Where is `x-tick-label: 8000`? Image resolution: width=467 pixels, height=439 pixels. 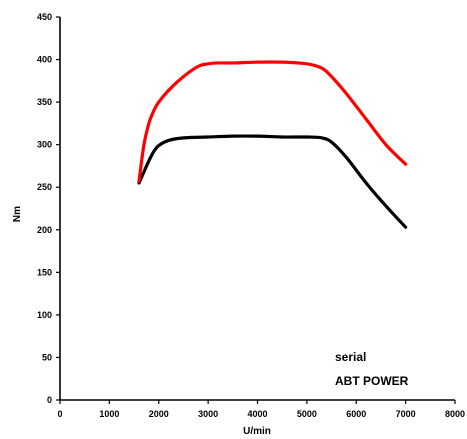 x-tick-label: 8000 is located at coordinates (455, 414).